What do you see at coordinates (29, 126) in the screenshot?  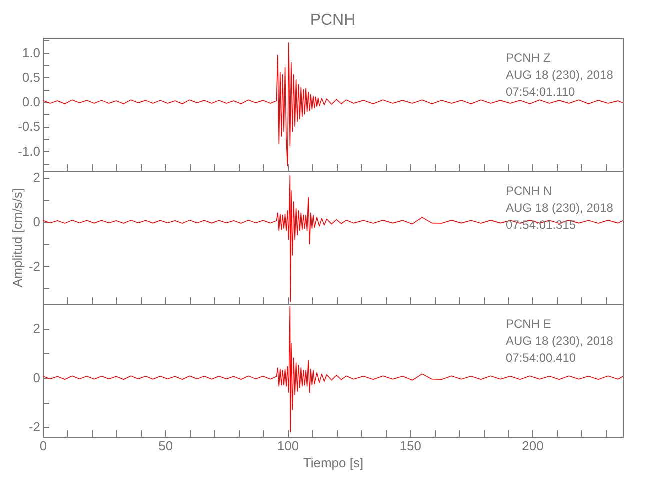 I see `y-tick-label: -0.5` at bounding box center [29, 126].